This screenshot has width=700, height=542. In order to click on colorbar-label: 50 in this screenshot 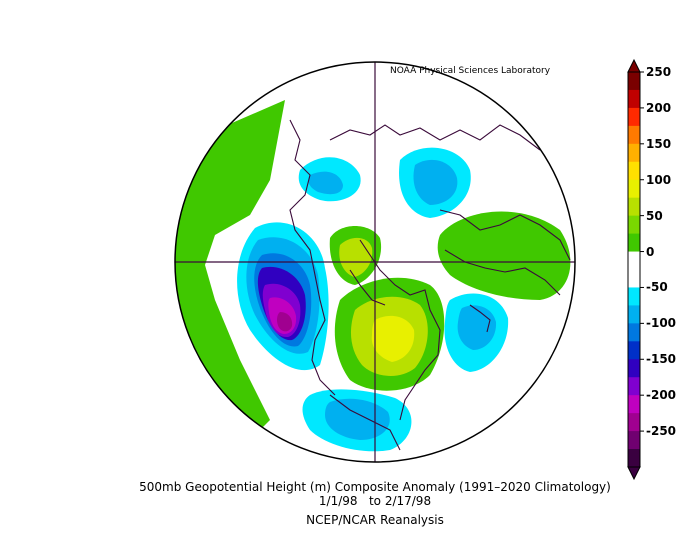, I will do `click(654, 215)`.